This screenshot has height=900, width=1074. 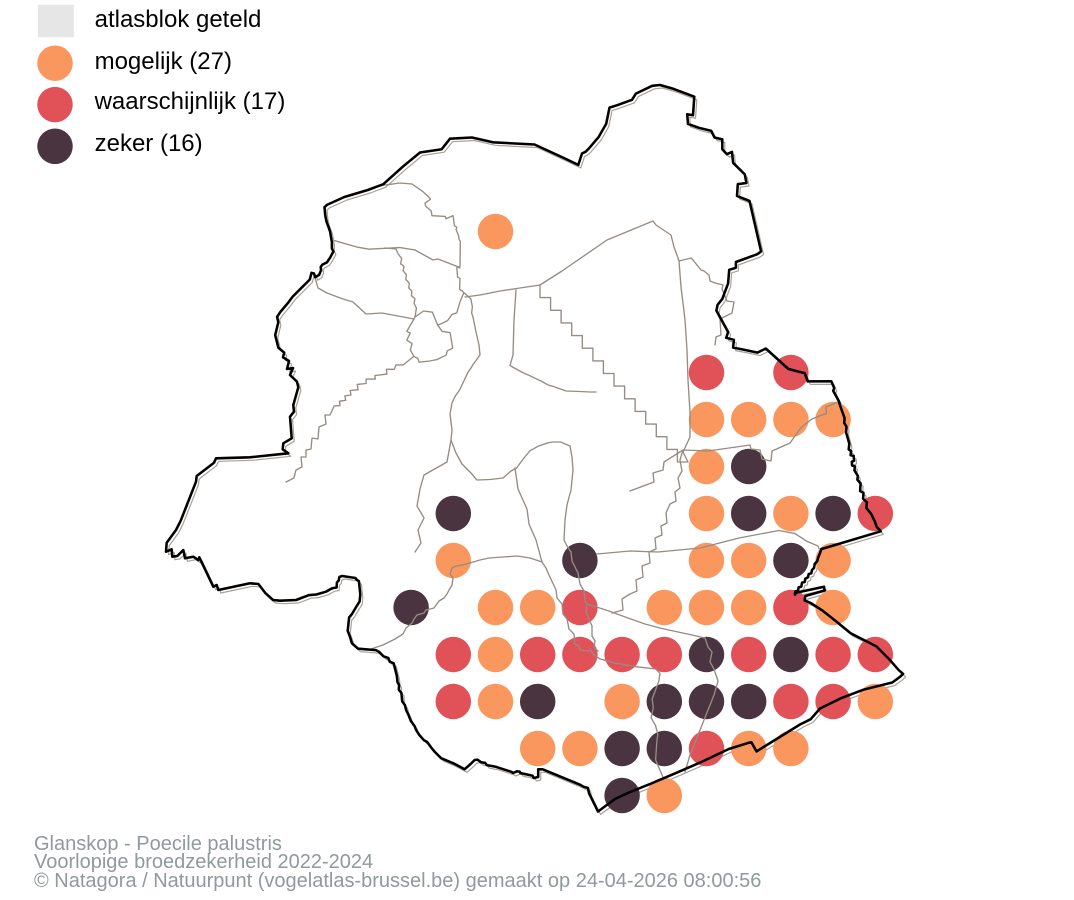 I want to click on svg-text: waarschijnlijk (17), so click(x=190, y=101).